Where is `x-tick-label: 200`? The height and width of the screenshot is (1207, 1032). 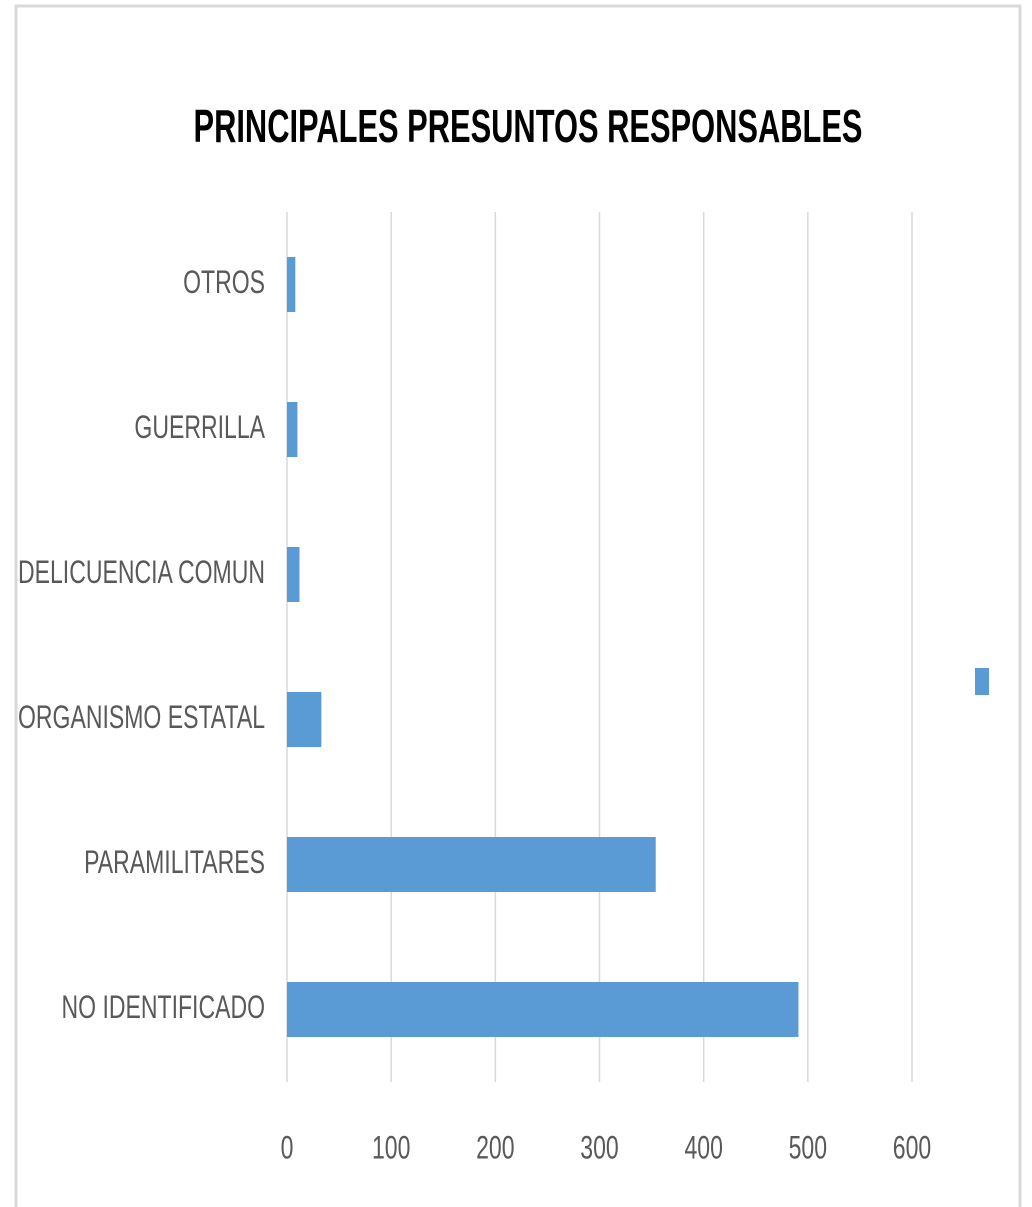
x-tick-label: 200 is located at coordinates (495, 1148).